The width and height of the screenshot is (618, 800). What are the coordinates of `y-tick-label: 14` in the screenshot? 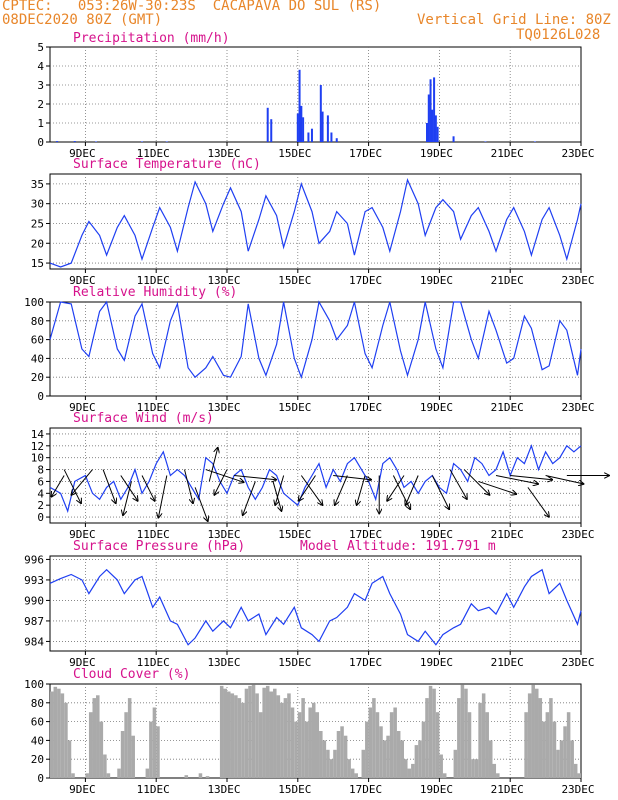 It's located at (38, 434).